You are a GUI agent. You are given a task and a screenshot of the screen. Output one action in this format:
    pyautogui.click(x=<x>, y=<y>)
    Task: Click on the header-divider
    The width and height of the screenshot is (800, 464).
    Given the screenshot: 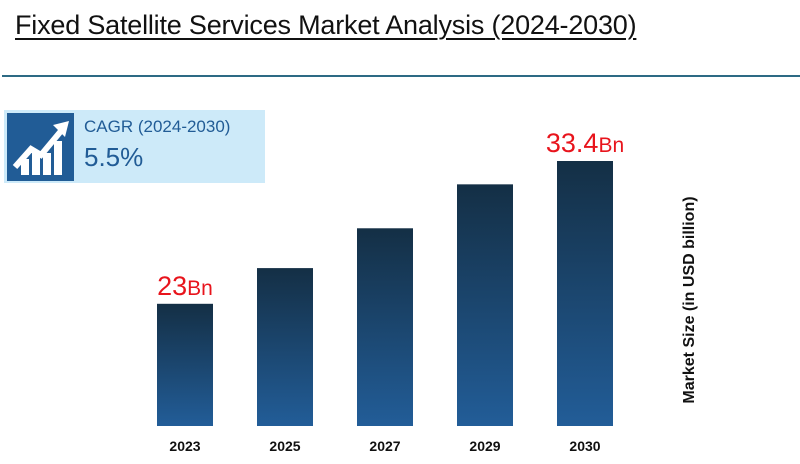 What is the action you would take?
    pyautogui.click(x=401, y=76)
    